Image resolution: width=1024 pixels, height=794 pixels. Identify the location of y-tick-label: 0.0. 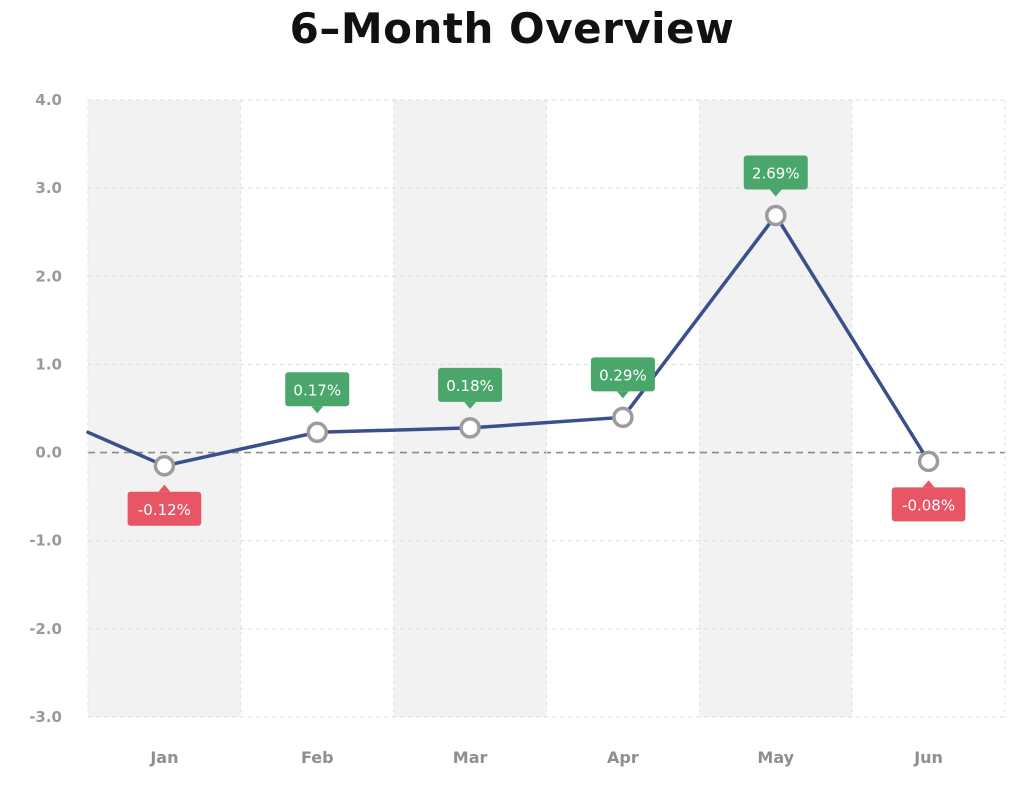
(48, 453).